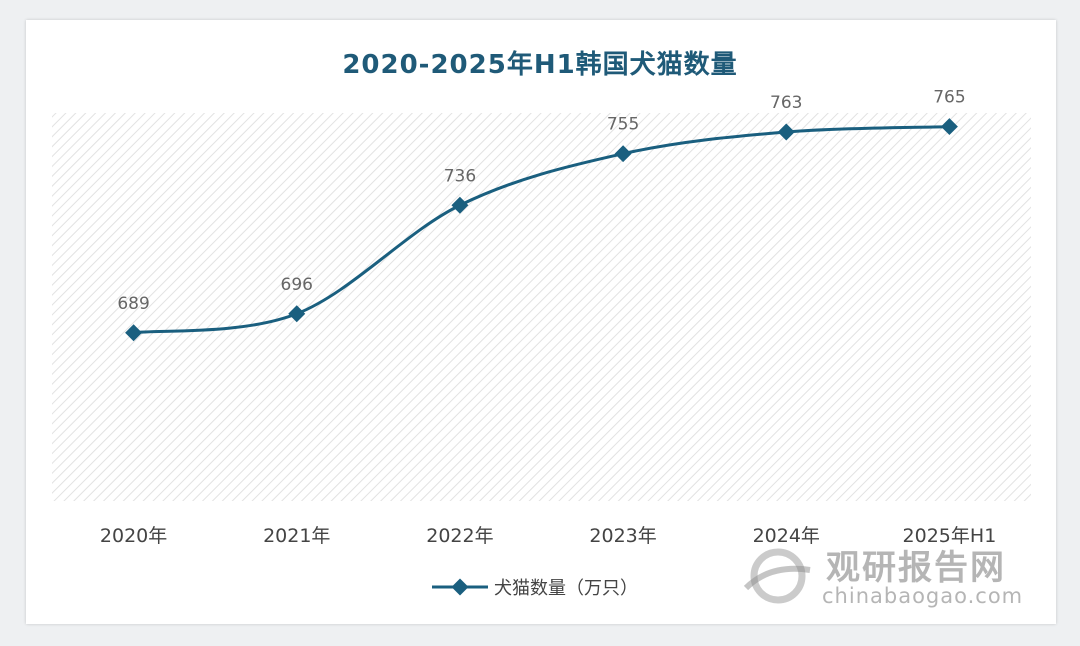 This screenshot has width=1080, height=646. Describe the element at coordinates (777, 576) in the screenshot. I see `watermark-logo-icon` at that location.